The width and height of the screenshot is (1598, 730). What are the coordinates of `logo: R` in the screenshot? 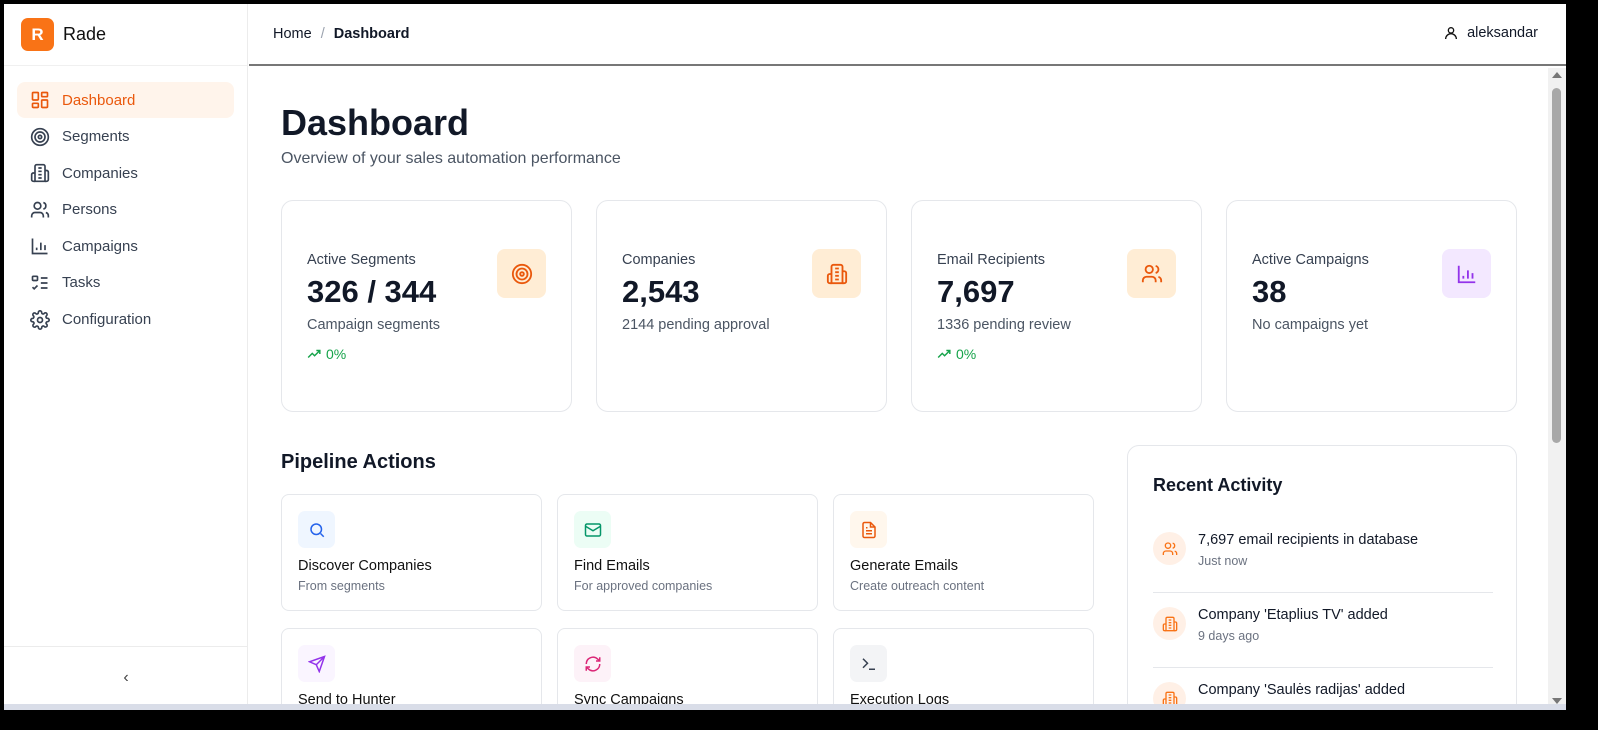 It's located at (37, 34).